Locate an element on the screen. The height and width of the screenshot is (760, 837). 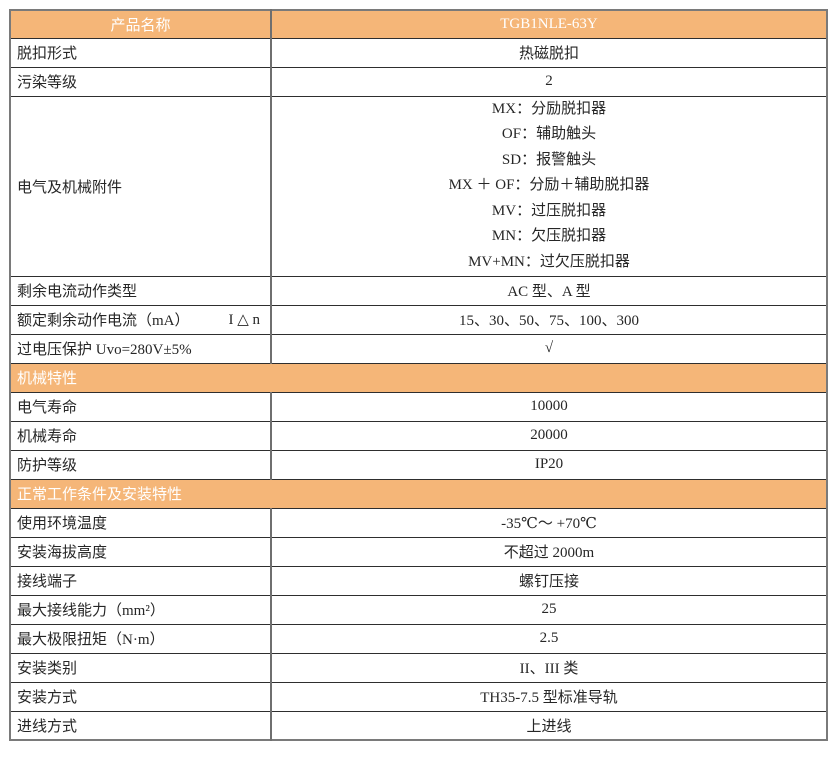
accessory-line: SD：报警触头 is located at coordinates (549, 159).